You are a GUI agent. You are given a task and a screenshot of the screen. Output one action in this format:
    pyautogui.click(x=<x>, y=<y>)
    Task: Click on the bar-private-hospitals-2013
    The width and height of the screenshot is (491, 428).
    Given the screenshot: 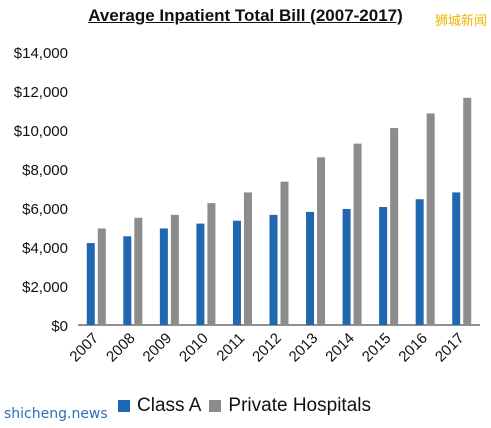 What is the action you would take?
    pyautogui.click(x=321, y=241)
    